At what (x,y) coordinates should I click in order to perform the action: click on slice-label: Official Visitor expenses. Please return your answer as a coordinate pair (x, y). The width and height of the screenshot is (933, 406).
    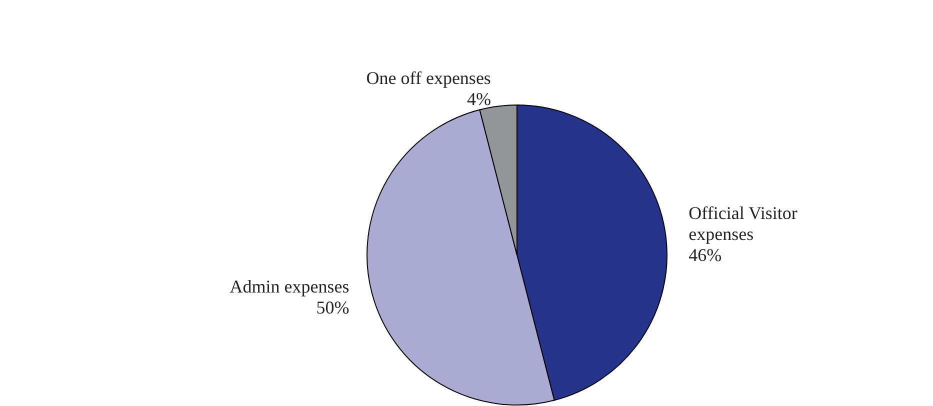
    Looking at the image, I should click on (745, 223).